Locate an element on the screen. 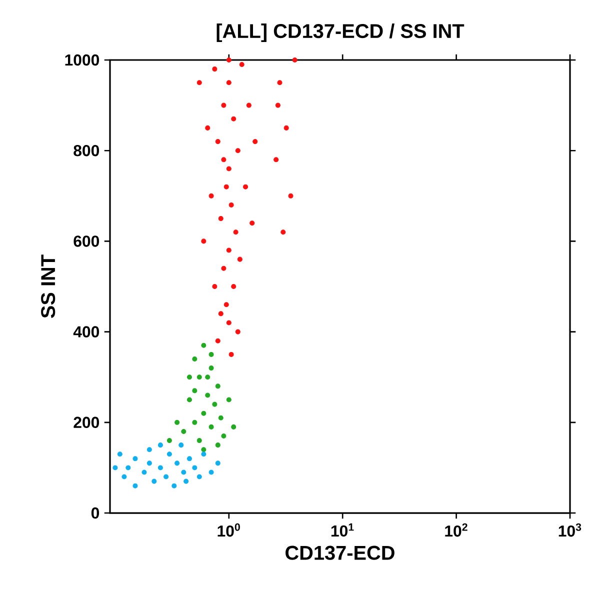  x-axis-title: CD137-ECD is located at coordinates (340, 553).